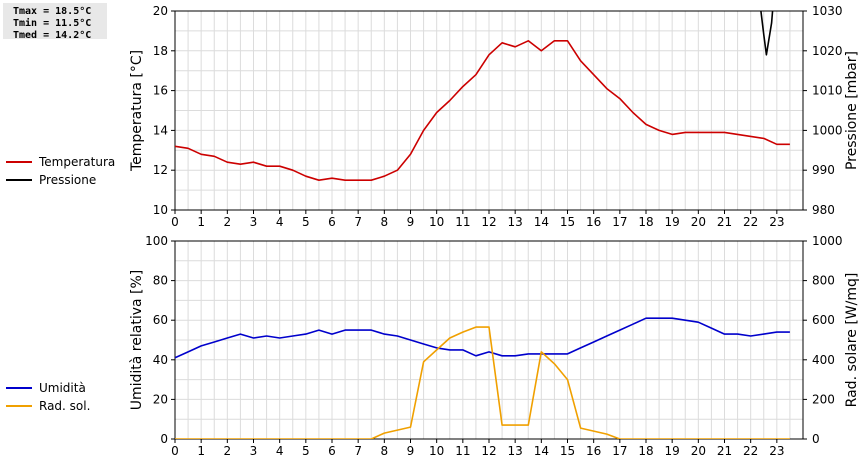  What do you see at coordinates (160, 130) in the screenshot?
I see `y-left-tick-label: 14` at bounding box center [160, 130].